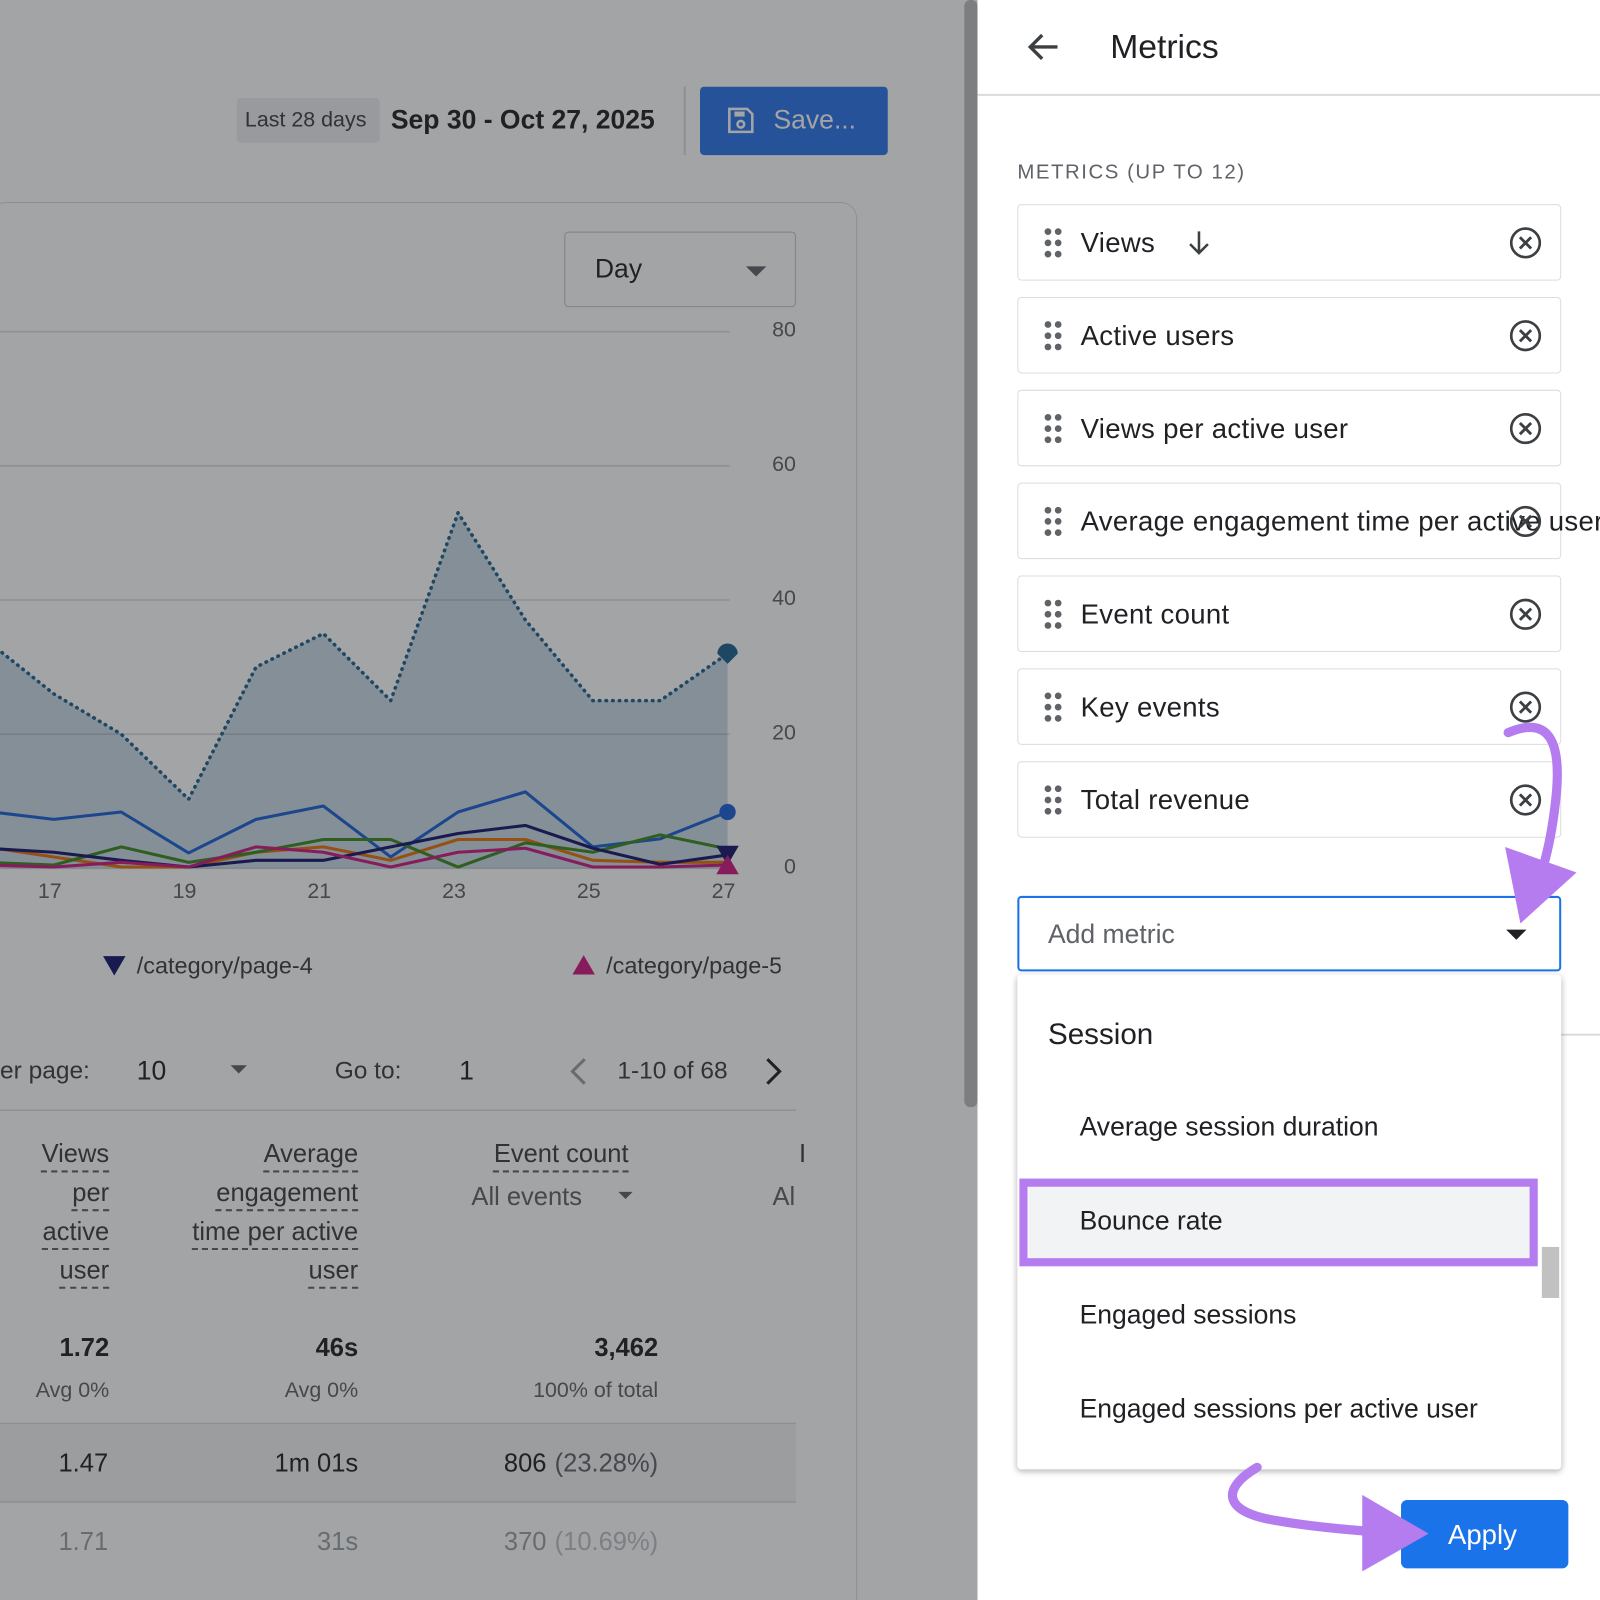 The width and height of the screenshot is (1600, 1600). Describe the element at coordinates (589, 891) in the screenshot. I see `x-tick-label: 25` at that location.